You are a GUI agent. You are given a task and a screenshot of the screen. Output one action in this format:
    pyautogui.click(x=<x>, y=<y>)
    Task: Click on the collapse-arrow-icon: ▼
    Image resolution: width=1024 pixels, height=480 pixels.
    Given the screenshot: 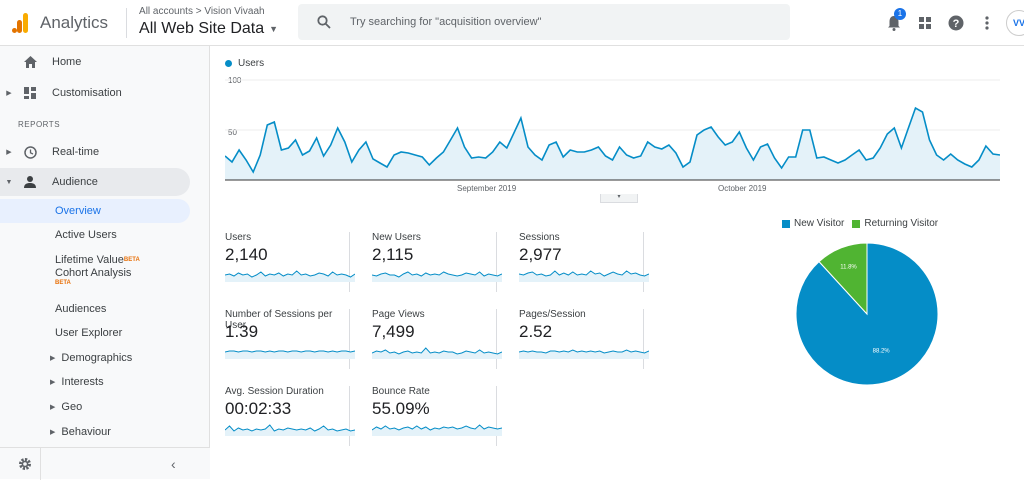 What is the action you would take?
    pyautogui.click(x=9, y=182)
    